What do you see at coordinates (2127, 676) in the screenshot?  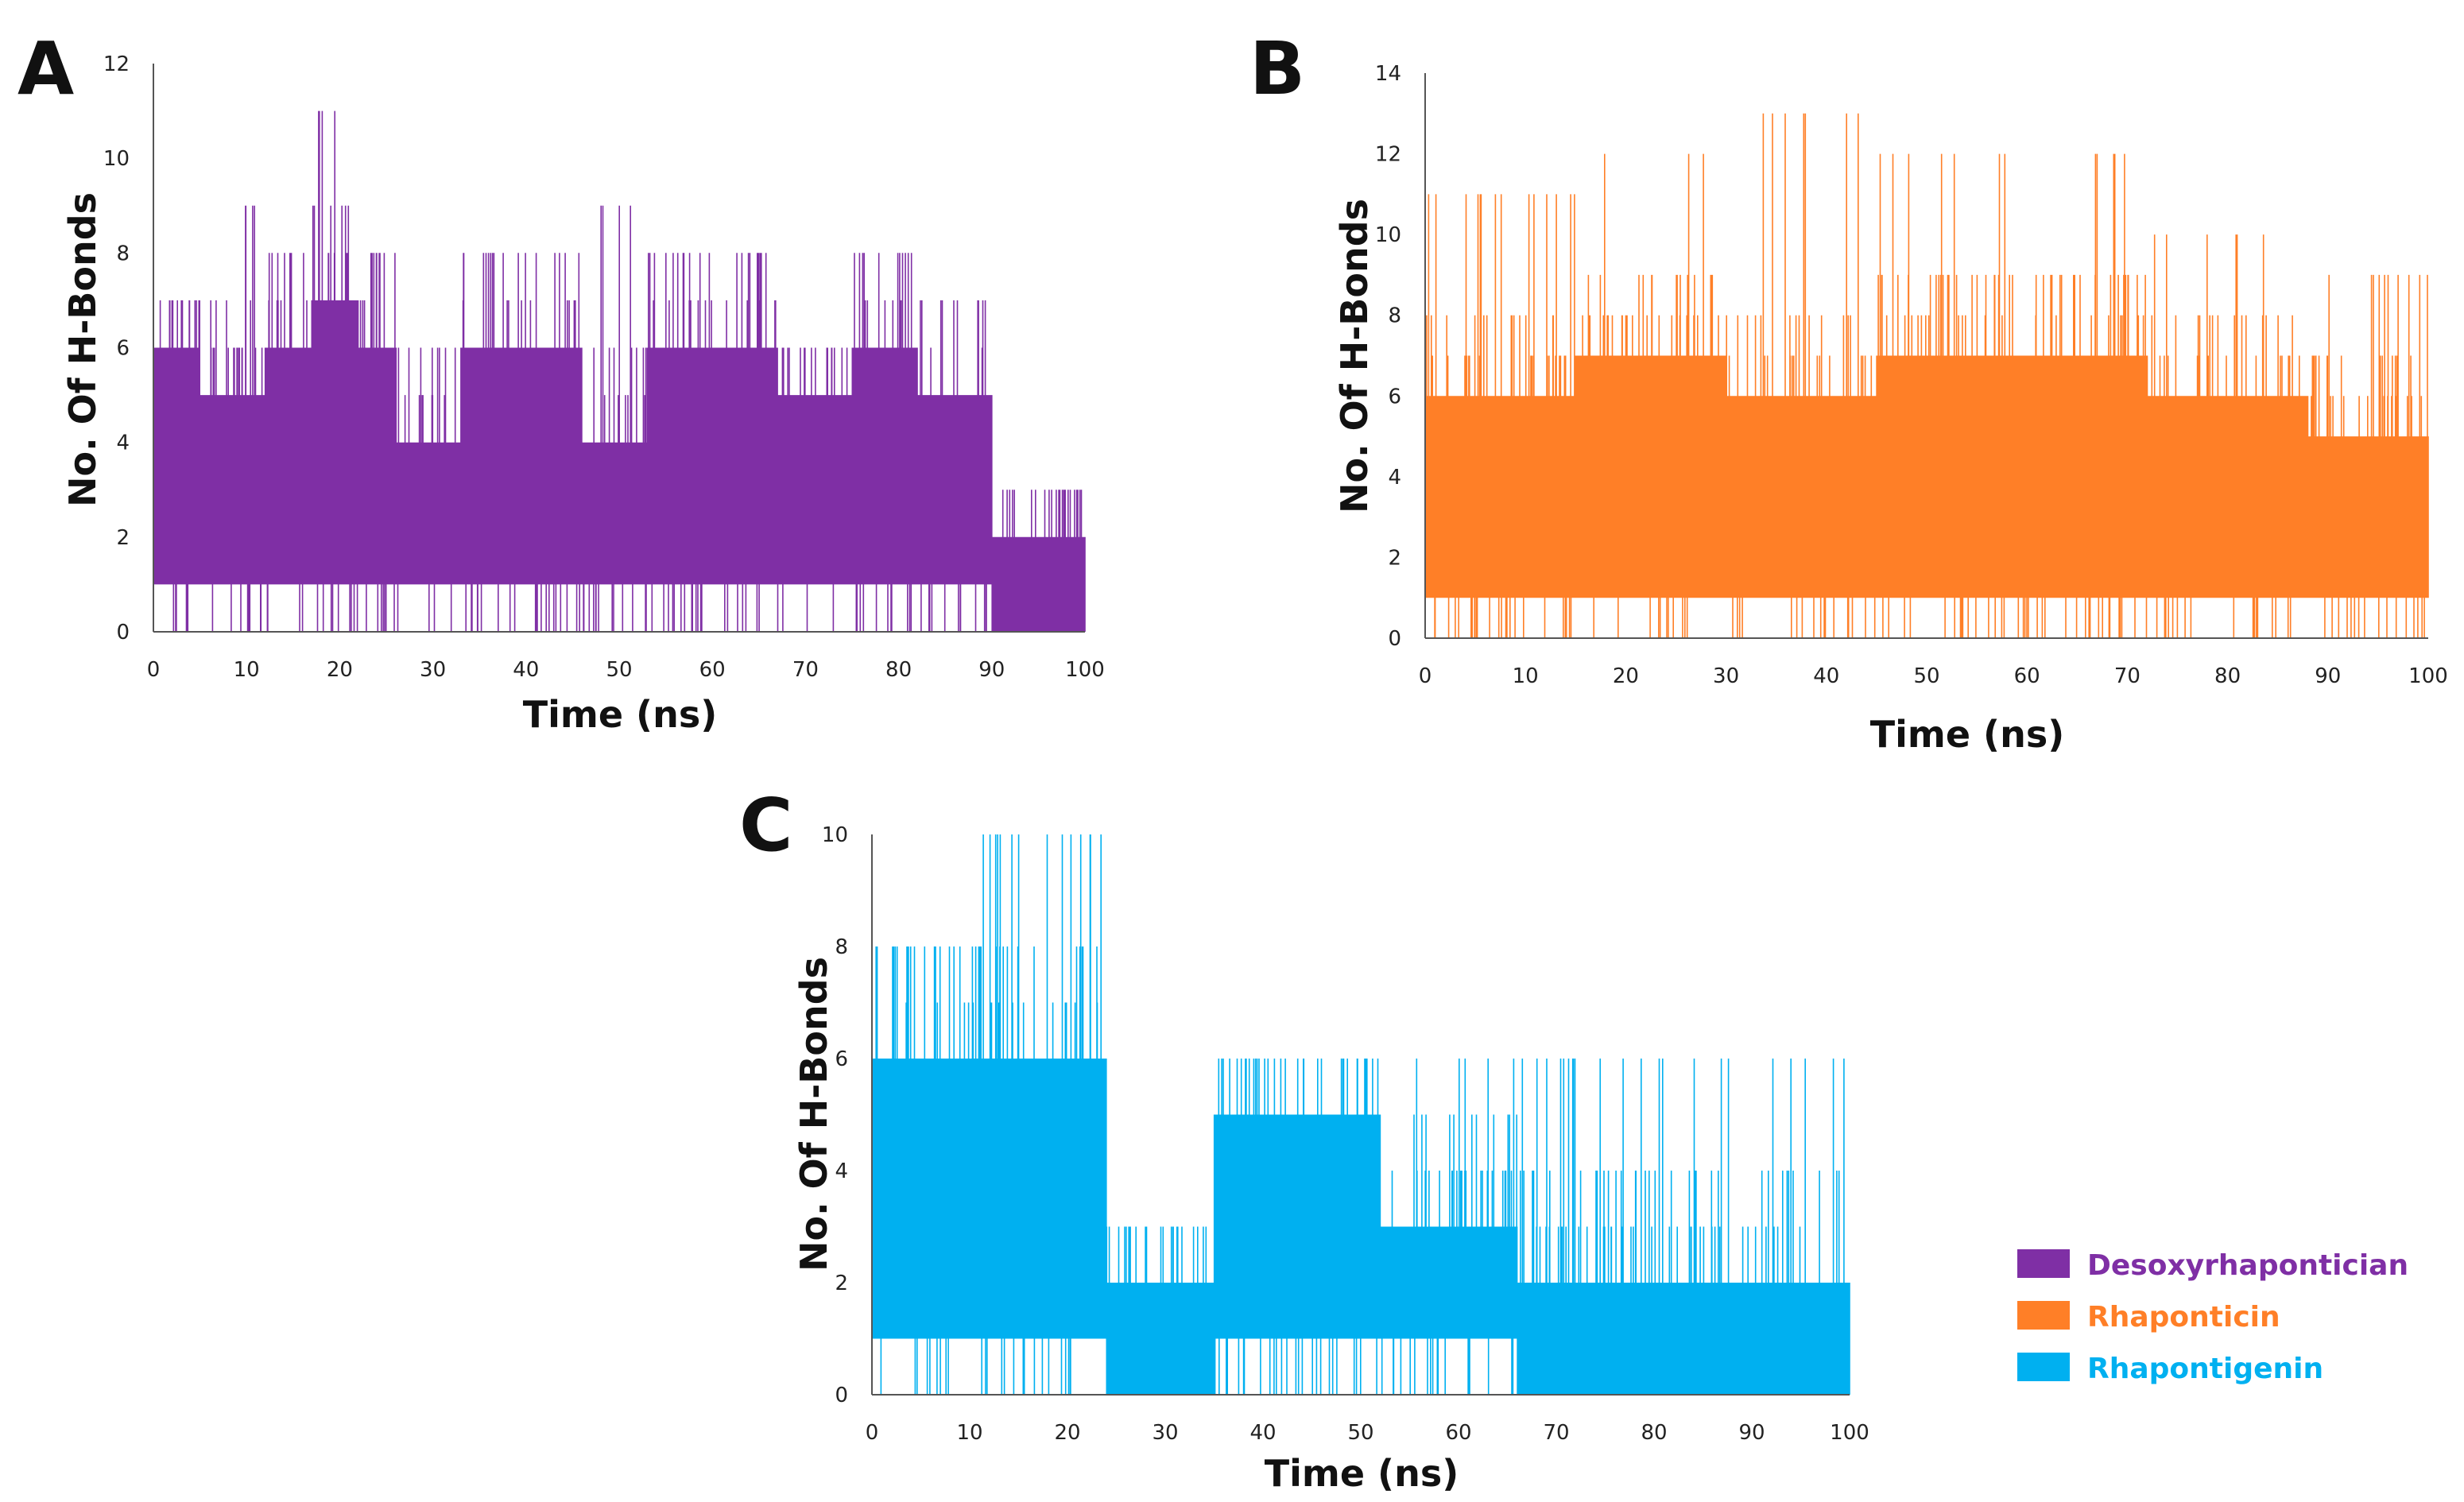 I see `panel-b-x-tick-70: 70` at bounding box center [2127, 676].